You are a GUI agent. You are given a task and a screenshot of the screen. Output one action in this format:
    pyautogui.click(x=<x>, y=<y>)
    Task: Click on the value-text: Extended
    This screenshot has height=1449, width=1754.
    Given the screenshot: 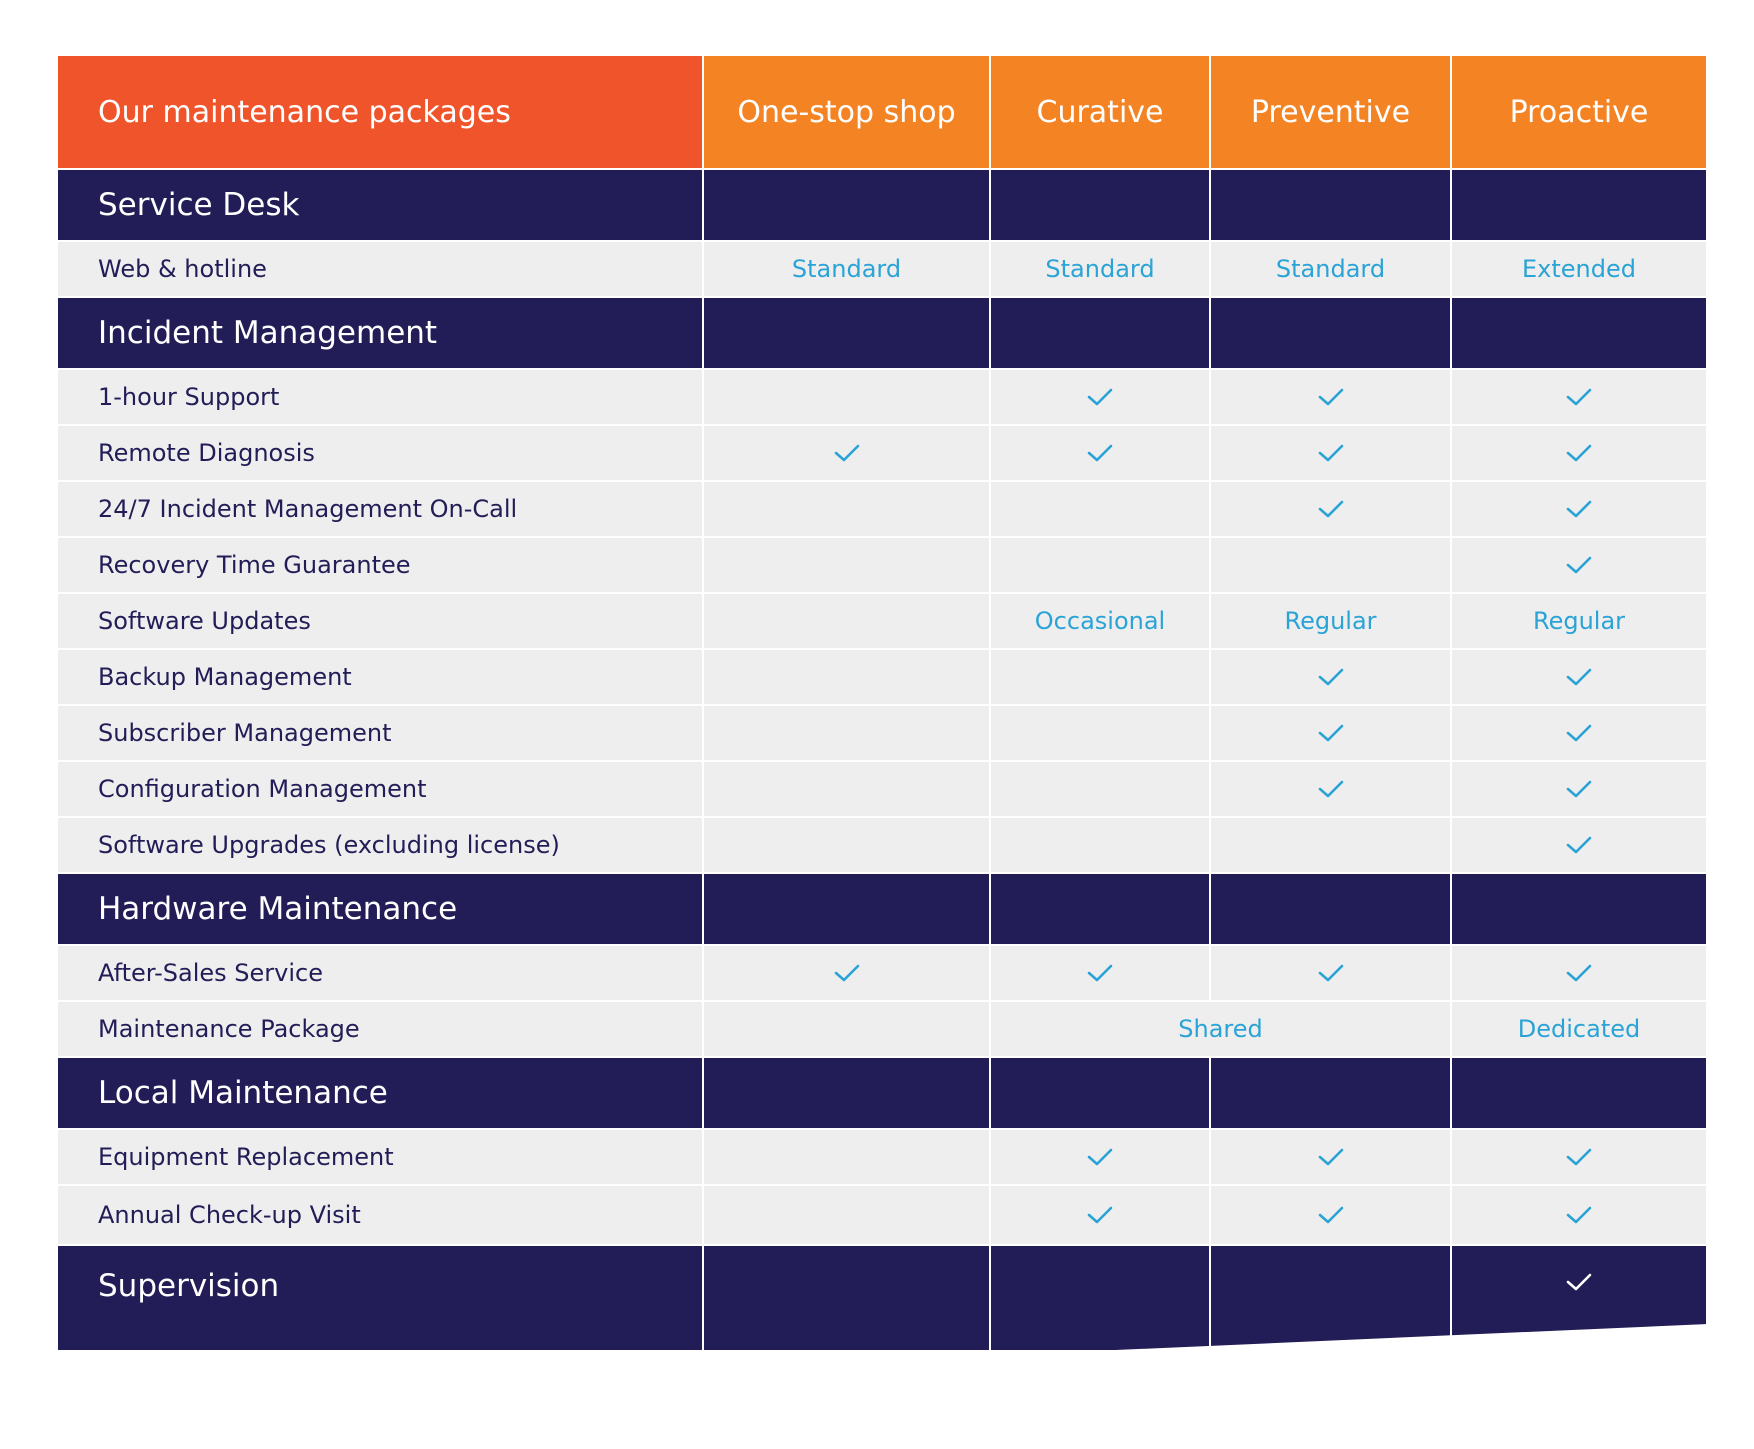 What is the action you would take?
    pyautogui.click(x=1579, y=269)
    